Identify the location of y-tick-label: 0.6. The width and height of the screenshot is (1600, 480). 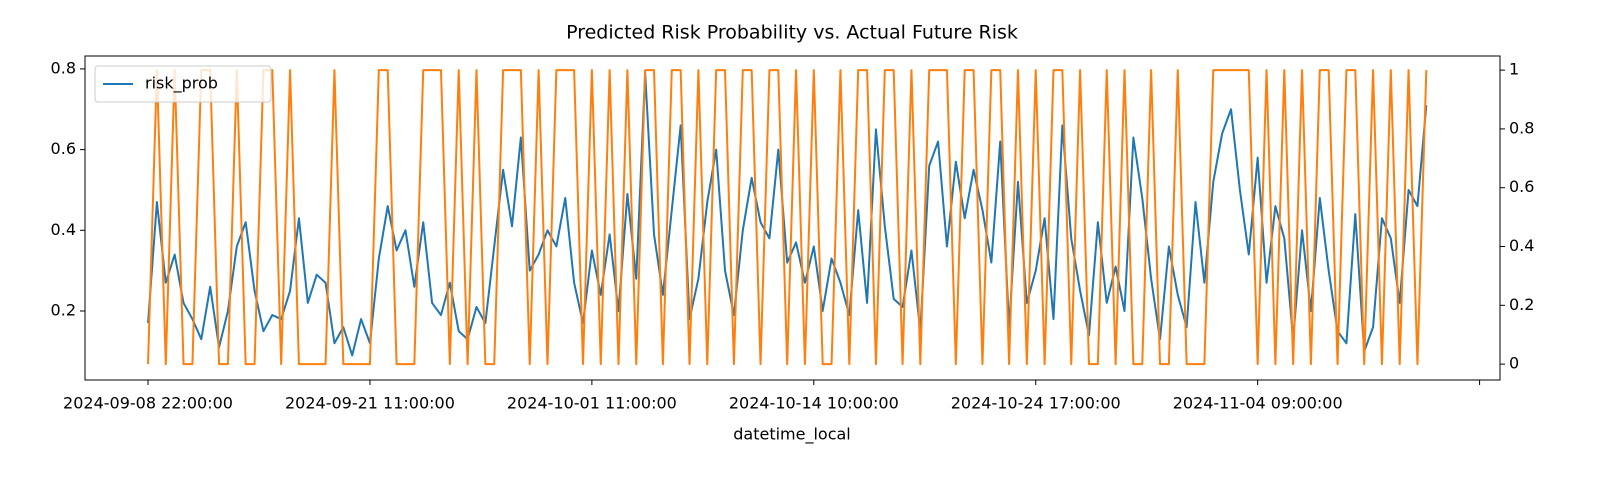
(63, 148).